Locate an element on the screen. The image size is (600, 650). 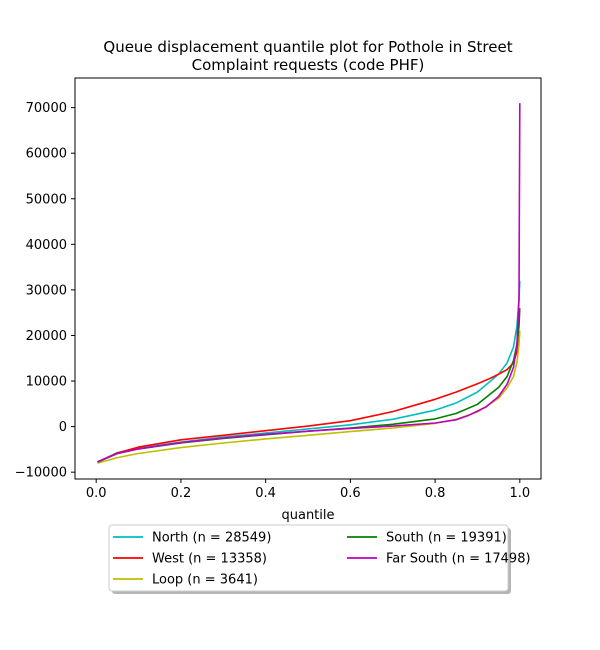
y-tick-label: 30000 is located at coordinates (46, 290).